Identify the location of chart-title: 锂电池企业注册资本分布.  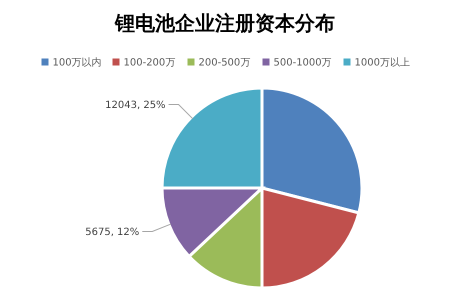
(224, 23).